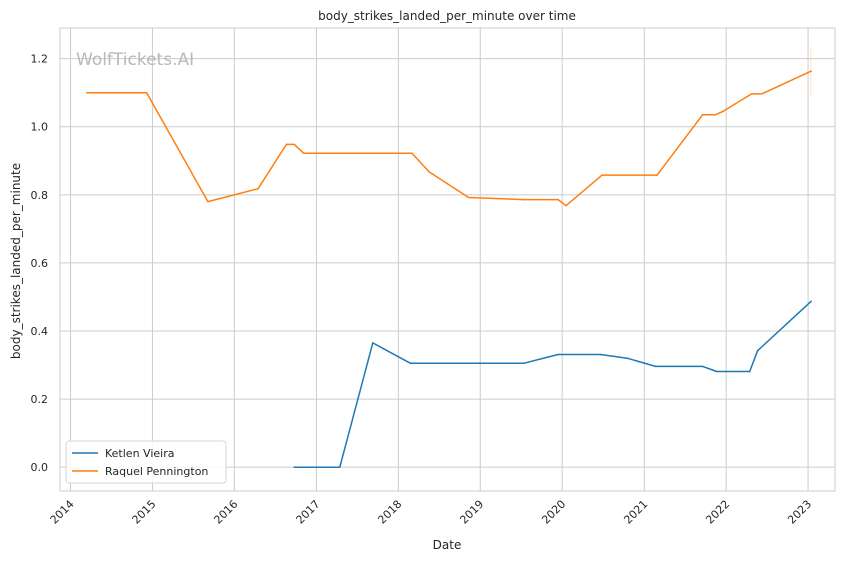 This screenshot has height=561, width=844. I want to click on y-tick-label: 1.0, so click(40, 127).